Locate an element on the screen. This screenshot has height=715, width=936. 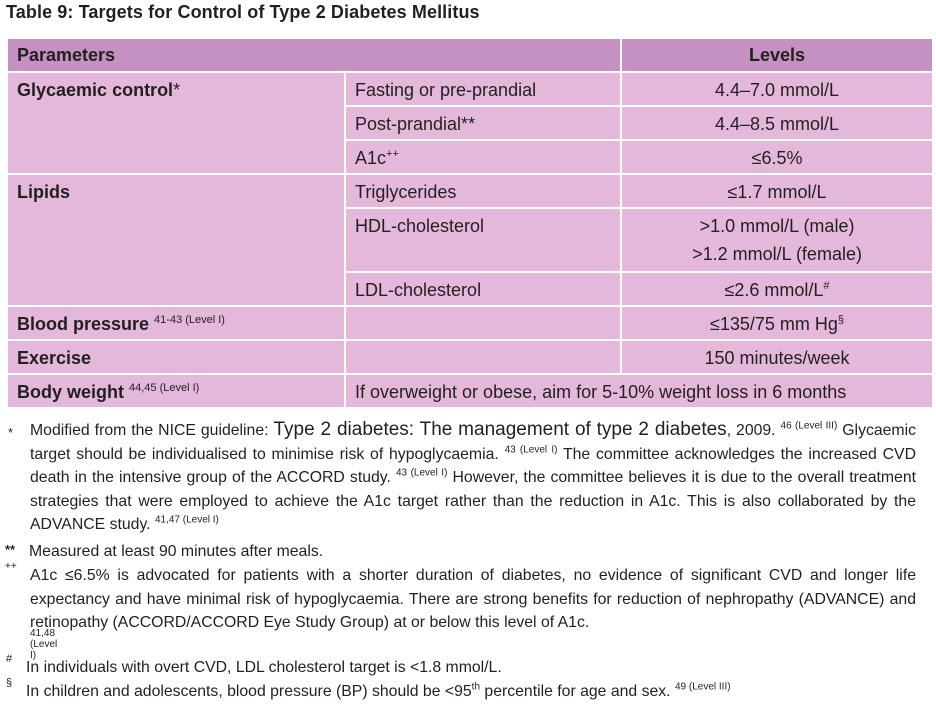
level-value: 4.4–7.0 mmol/L is located at coordinates (777, 89).